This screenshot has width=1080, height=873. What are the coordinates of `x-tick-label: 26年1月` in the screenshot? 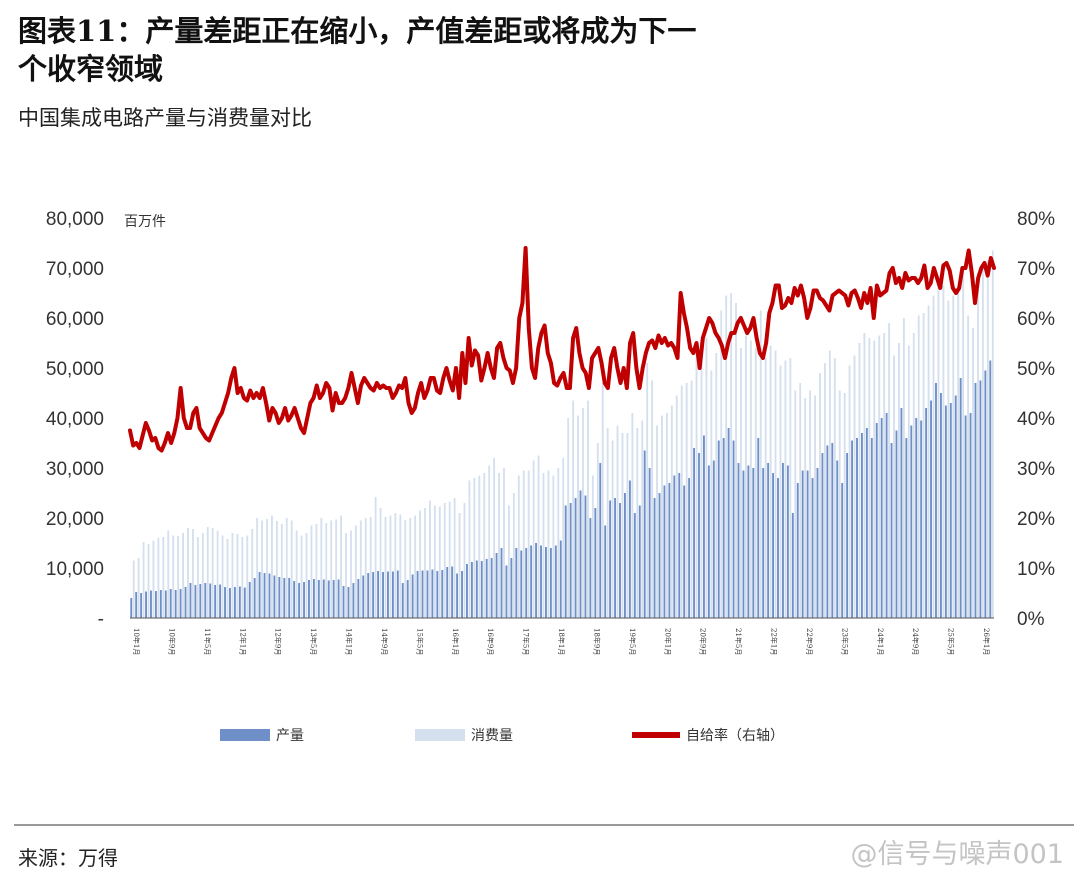 It's located at (986, 641).